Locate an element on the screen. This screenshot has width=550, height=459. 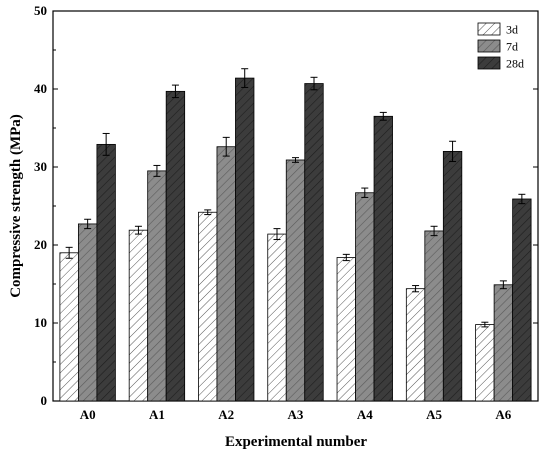
bar-3d-A5 is located at coordinates (415, 345).